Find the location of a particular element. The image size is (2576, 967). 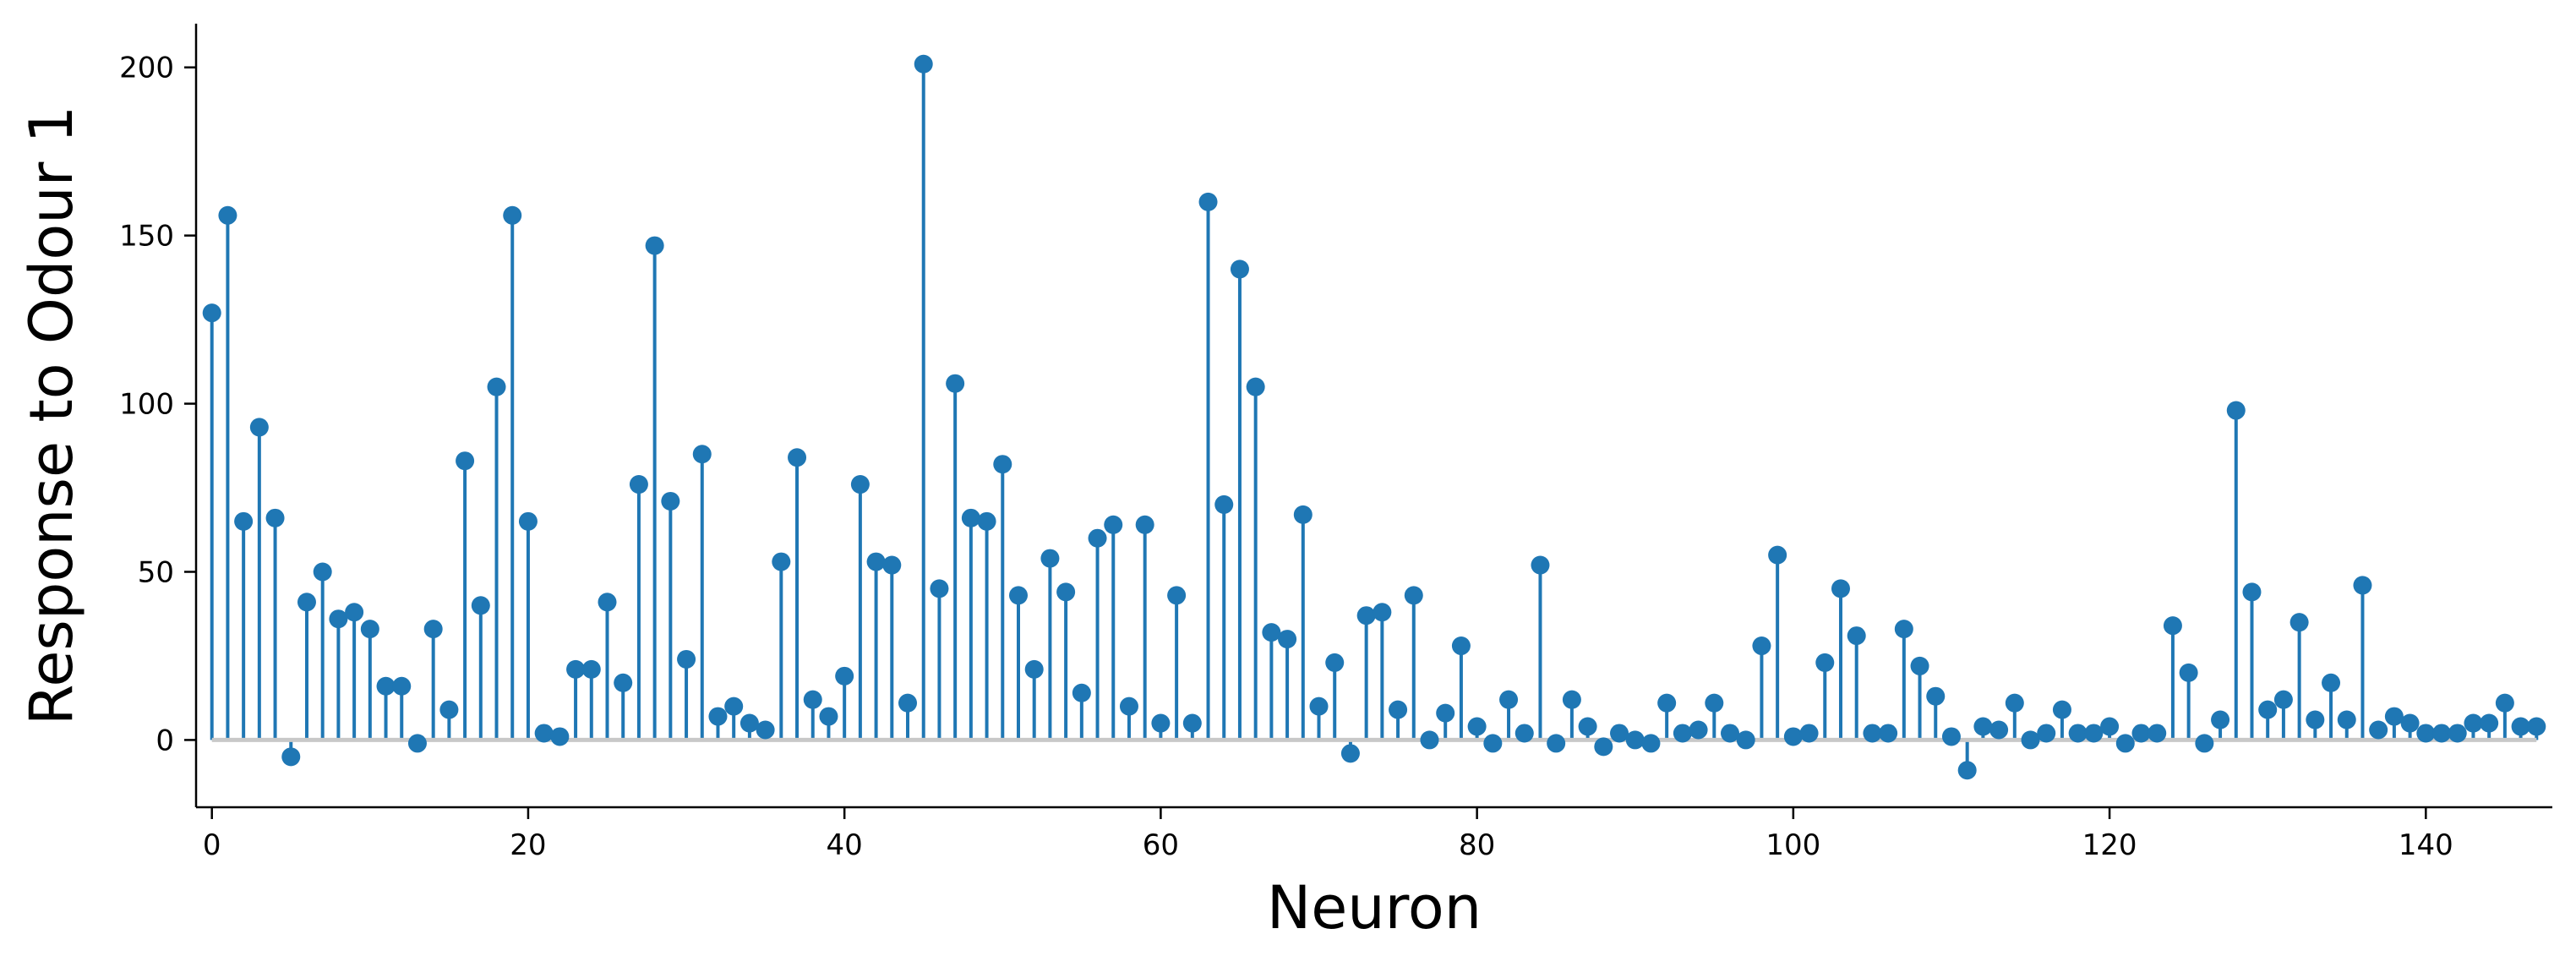

y-tick-label: 50 is located at coordinates (156, 573).